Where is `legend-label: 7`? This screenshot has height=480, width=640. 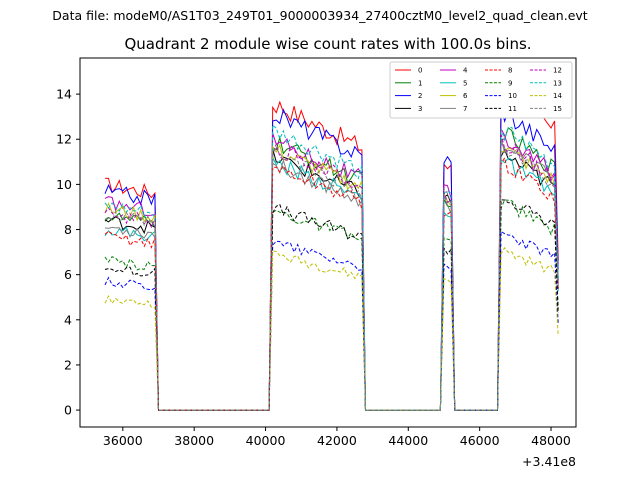 legend-label: 7 is located at coordinates (465, 109).